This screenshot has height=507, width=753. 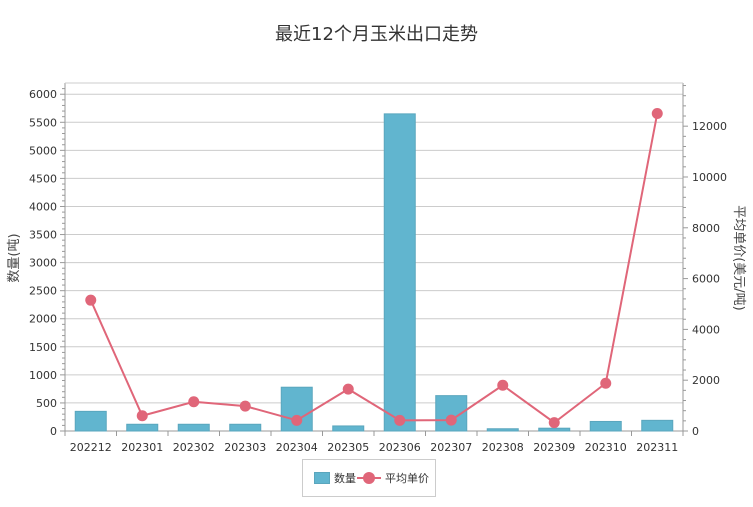 What do you see at coordinates (43, 122) in the screenshot?
I see `y-tick-label: 5500` at bounding box center [43, 122].